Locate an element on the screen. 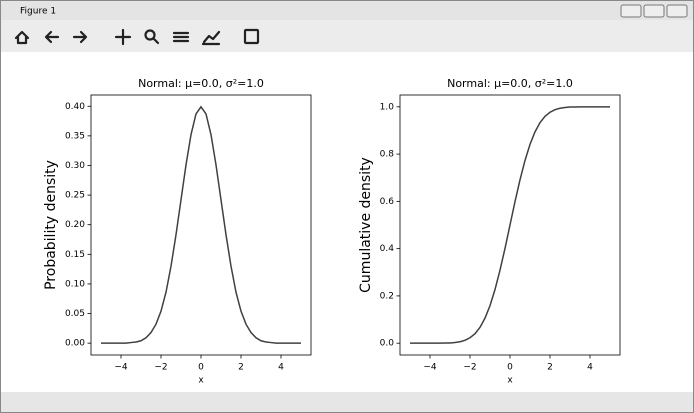 This screenshot has height=413, width=694. y-tick-label: 0.00 is located at coordinates (75, 344).